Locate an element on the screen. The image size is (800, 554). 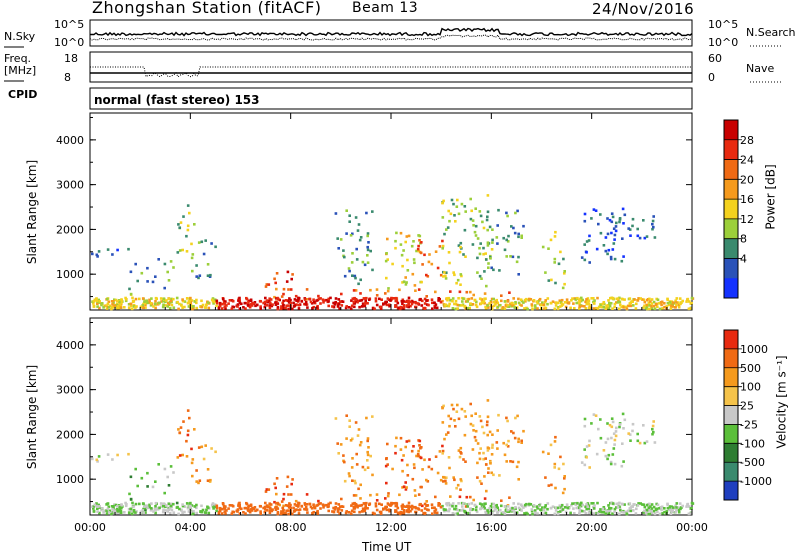
power-colorbar-swatch is located at coordinates (731, 209).